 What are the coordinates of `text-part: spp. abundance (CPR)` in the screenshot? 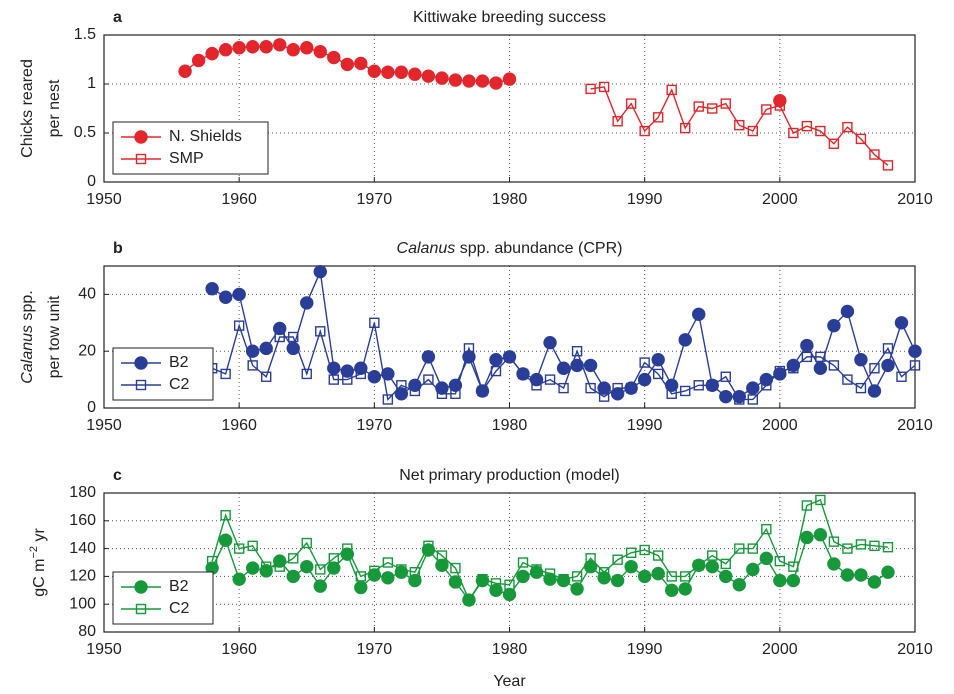 It's located at (538, 248).